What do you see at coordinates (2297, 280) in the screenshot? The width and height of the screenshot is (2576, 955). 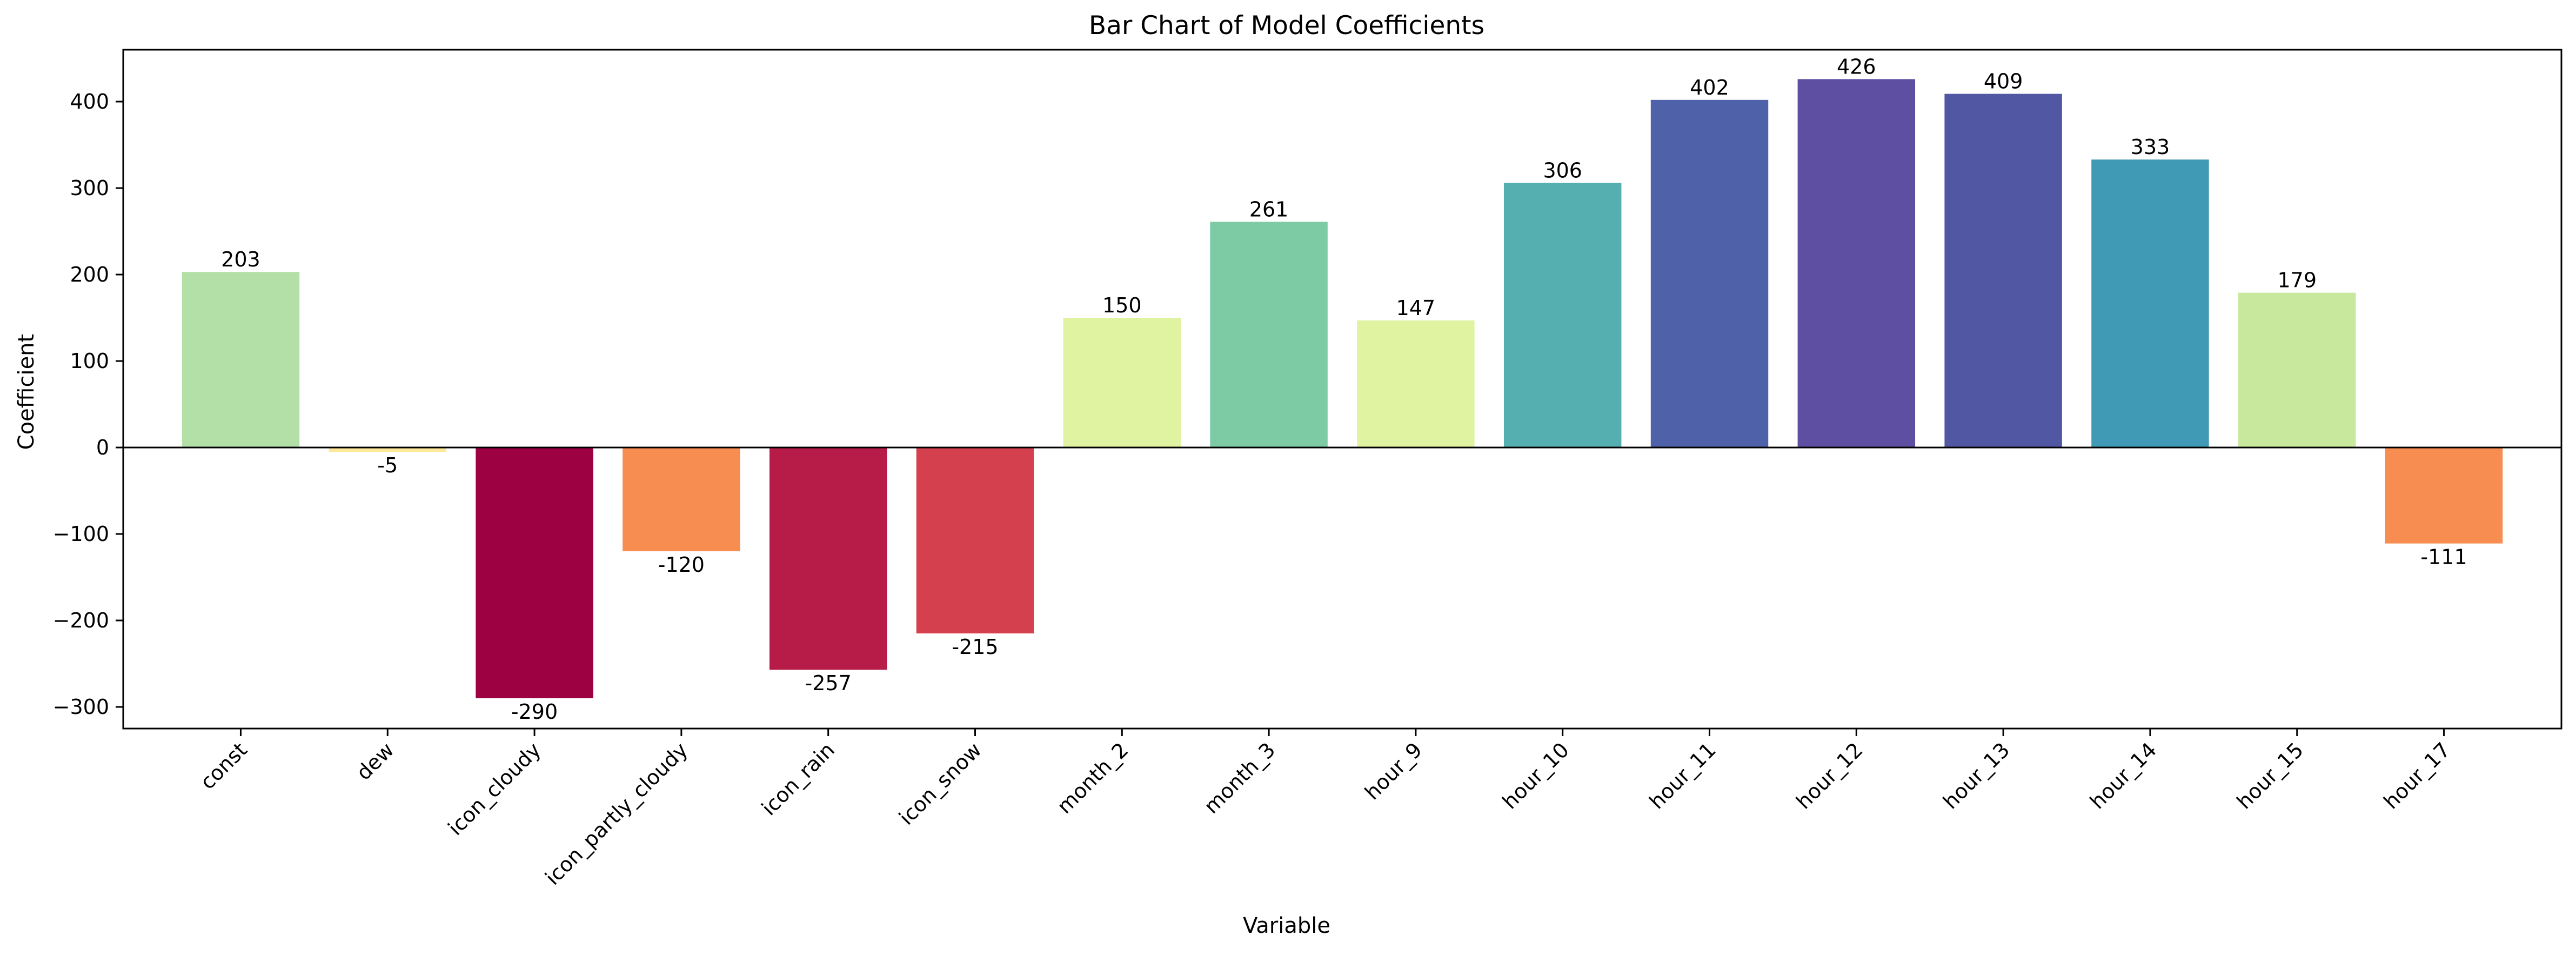 I see `data-label-hour-15: 179` at bounding box center [2297, 280].